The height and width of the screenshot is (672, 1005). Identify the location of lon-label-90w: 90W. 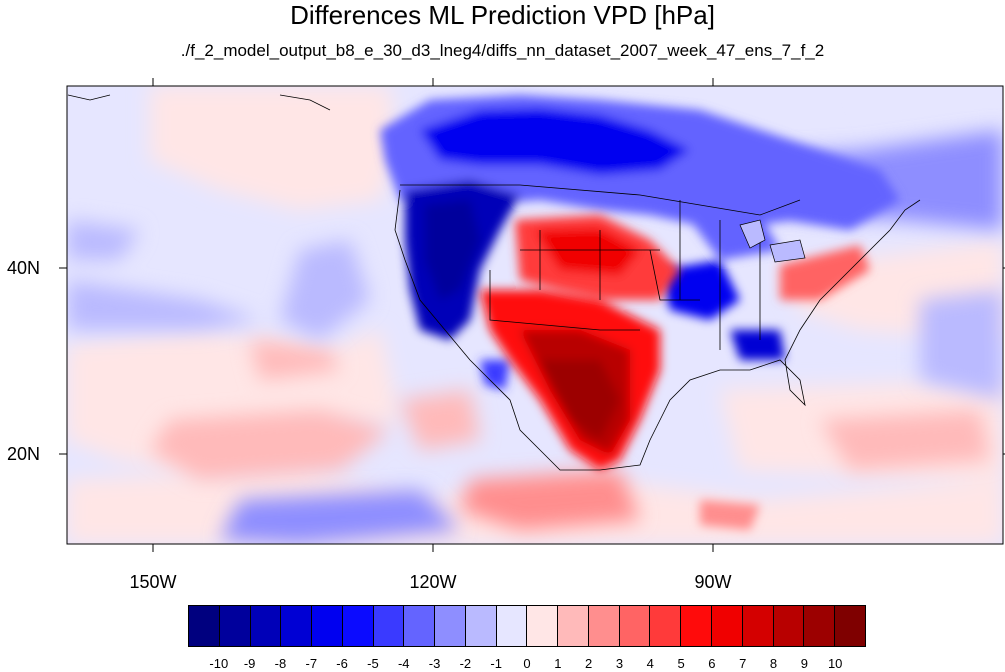
(713, 582).